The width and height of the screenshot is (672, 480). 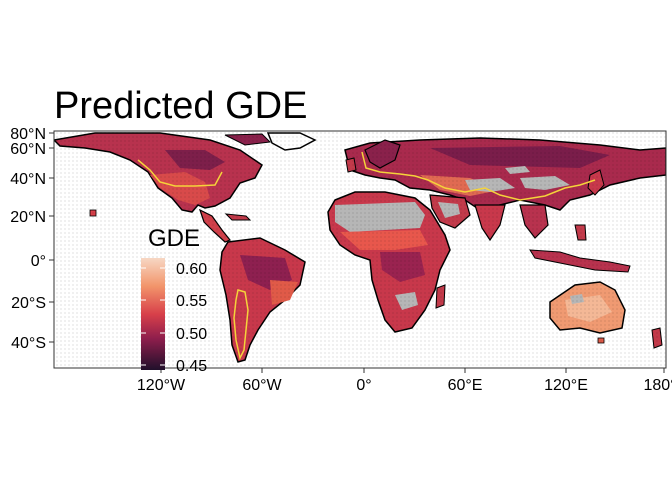 What do you see at coordinates (191, 269) in the screenshot?
I see `legend-label: 0.60` at bounding box center [191, 269].